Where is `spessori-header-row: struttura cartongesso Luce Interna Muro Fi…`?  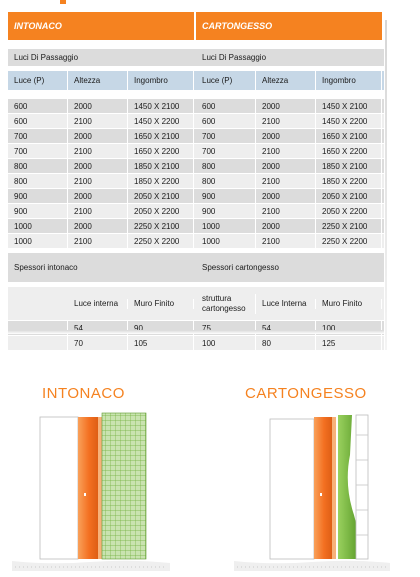
spessori-header-row: struttura cartongesso Luce Interna Muro Fi… is located at coordinates (290, 304).